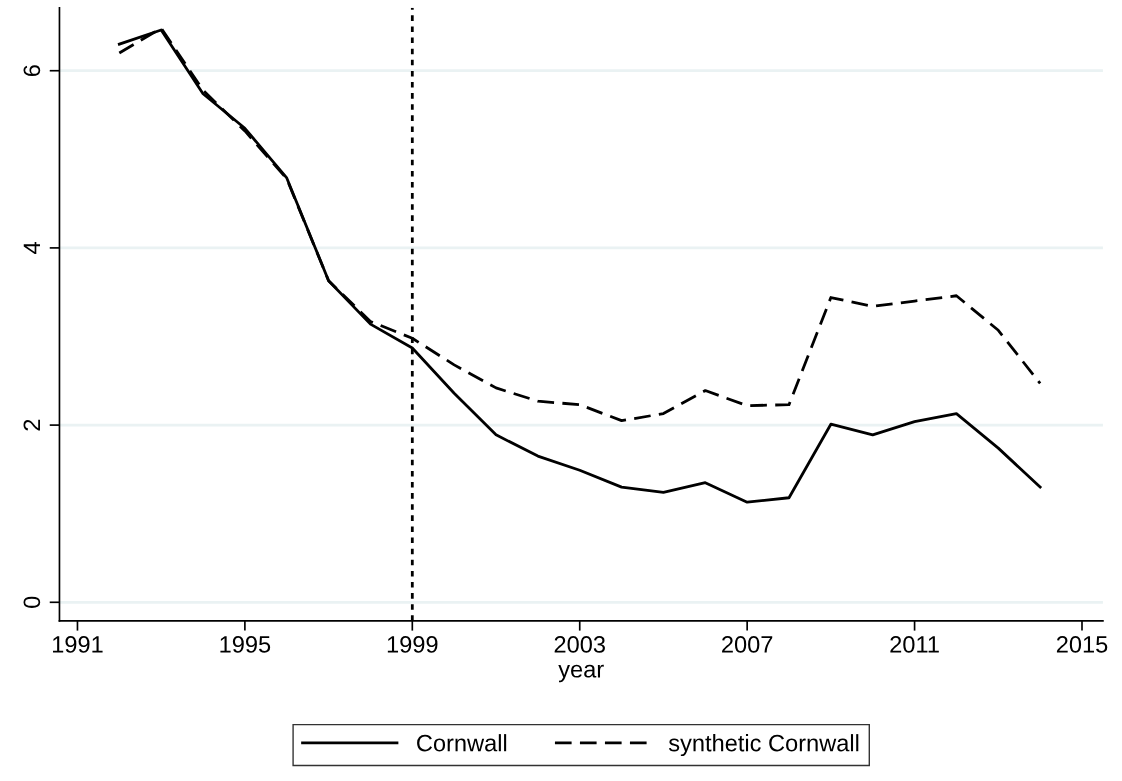  Describe the element at coordinates (1082, 644) in the screenshot. I see `x-tick-label: 2015` at that location.